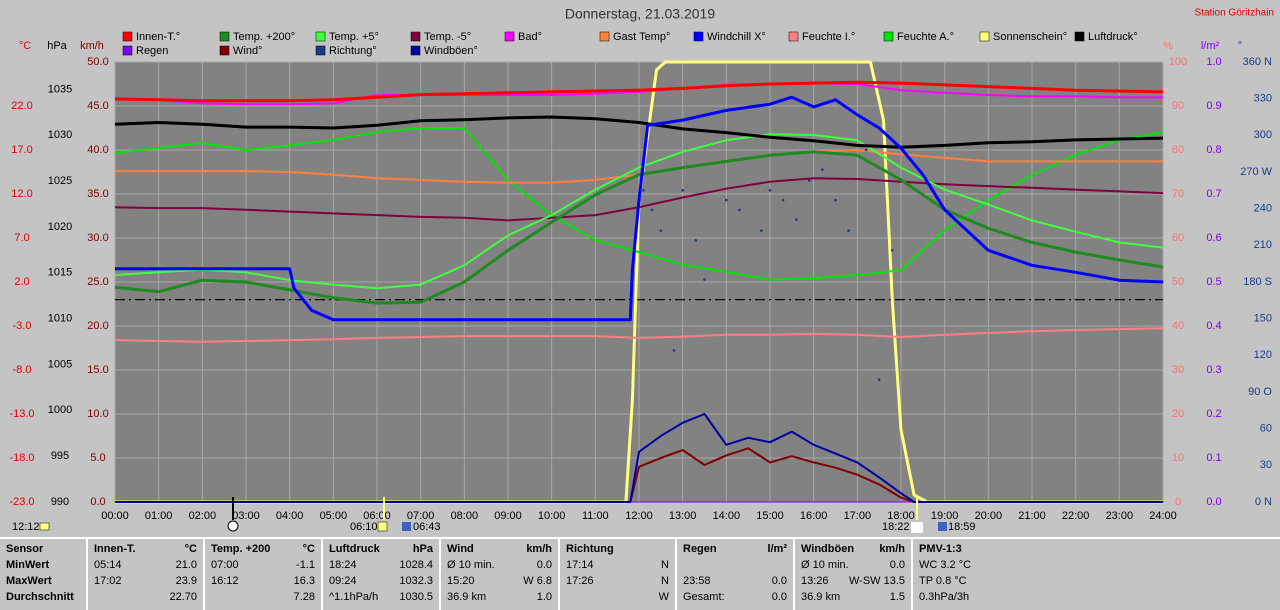  I want to click on legend-label: Gast Temp°, so click(641, 37).